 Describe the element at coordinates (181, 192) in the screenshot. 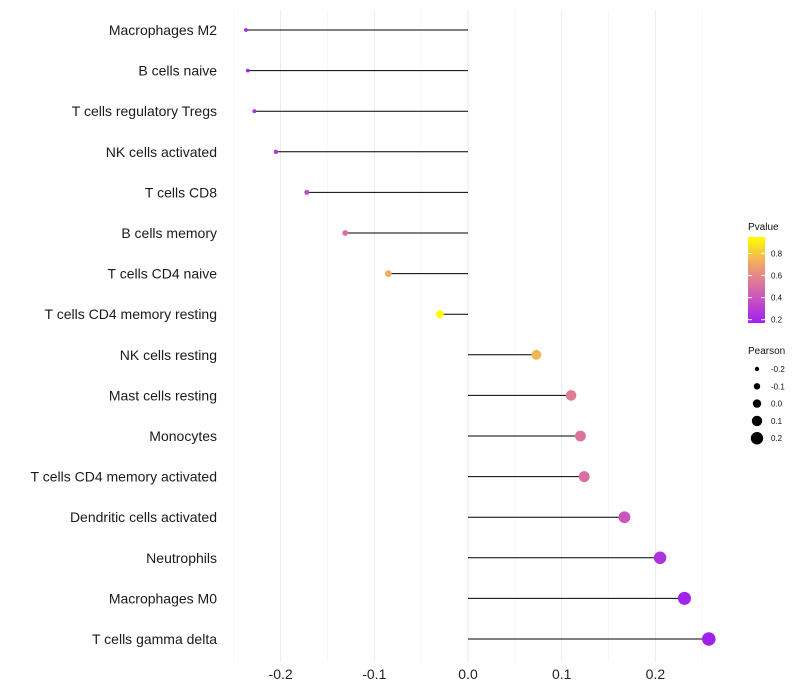

I see `category-label: T cells CD8` at that location.